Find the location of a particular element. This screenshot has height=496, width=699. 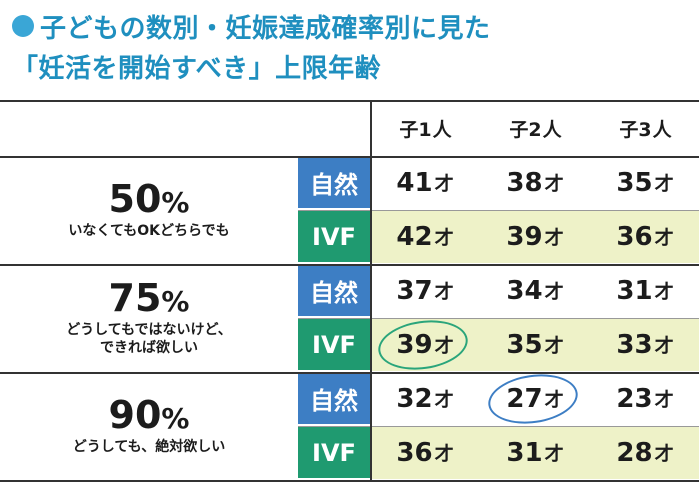

column-header-number: 子3 is located at coordinates (635, 129).